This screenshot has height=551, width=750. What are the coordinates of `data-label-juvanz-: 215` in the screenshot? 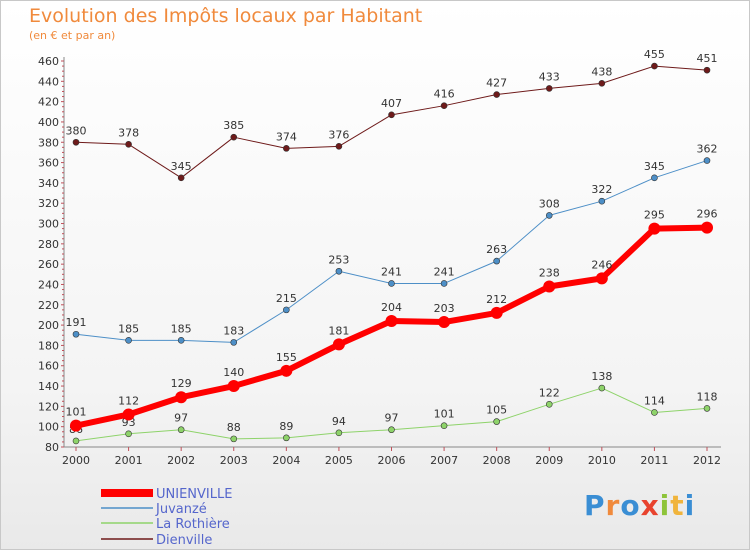 It's located at (286, 298).